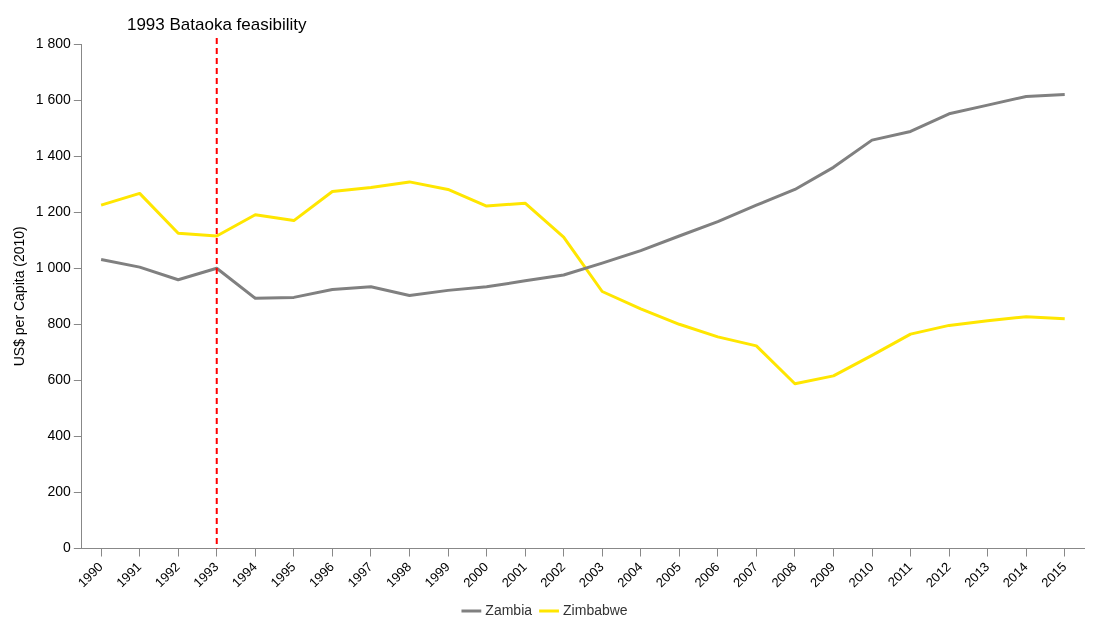 This screenshot has height=639, width=1102. Describe the element at coordinates (53, 42) in the screenshot. I see `y-tick-label: 1 800` at that location.